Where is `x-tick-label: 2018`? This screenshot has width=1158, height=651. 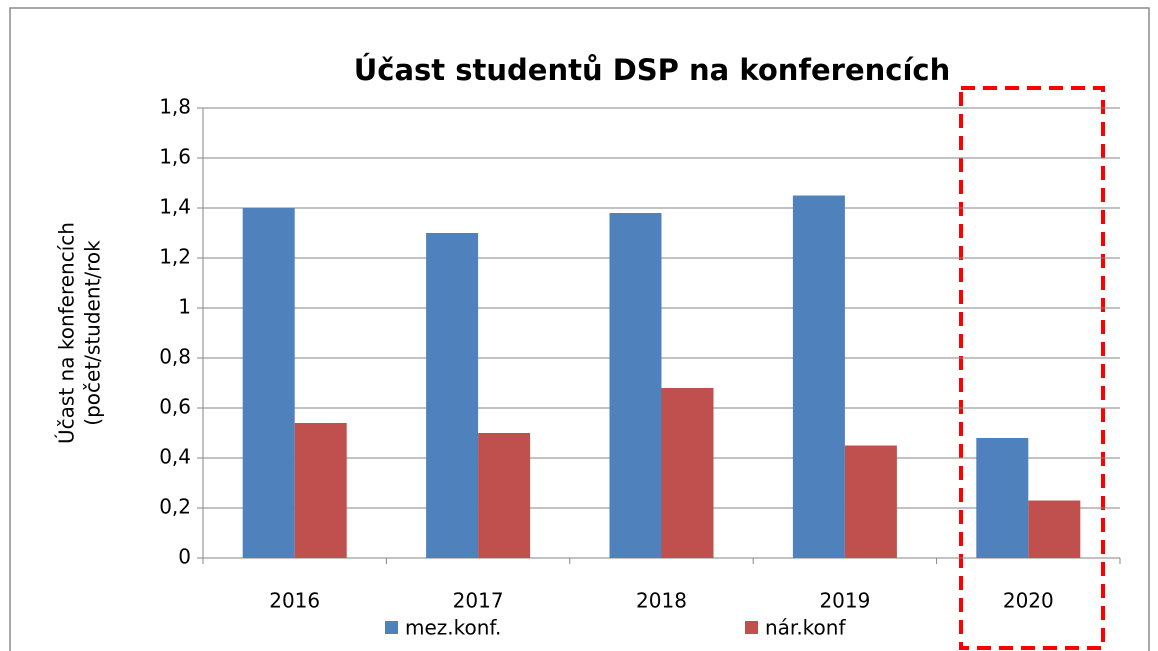 x-tick-label: 2018 is located at coordinates (661, 601).